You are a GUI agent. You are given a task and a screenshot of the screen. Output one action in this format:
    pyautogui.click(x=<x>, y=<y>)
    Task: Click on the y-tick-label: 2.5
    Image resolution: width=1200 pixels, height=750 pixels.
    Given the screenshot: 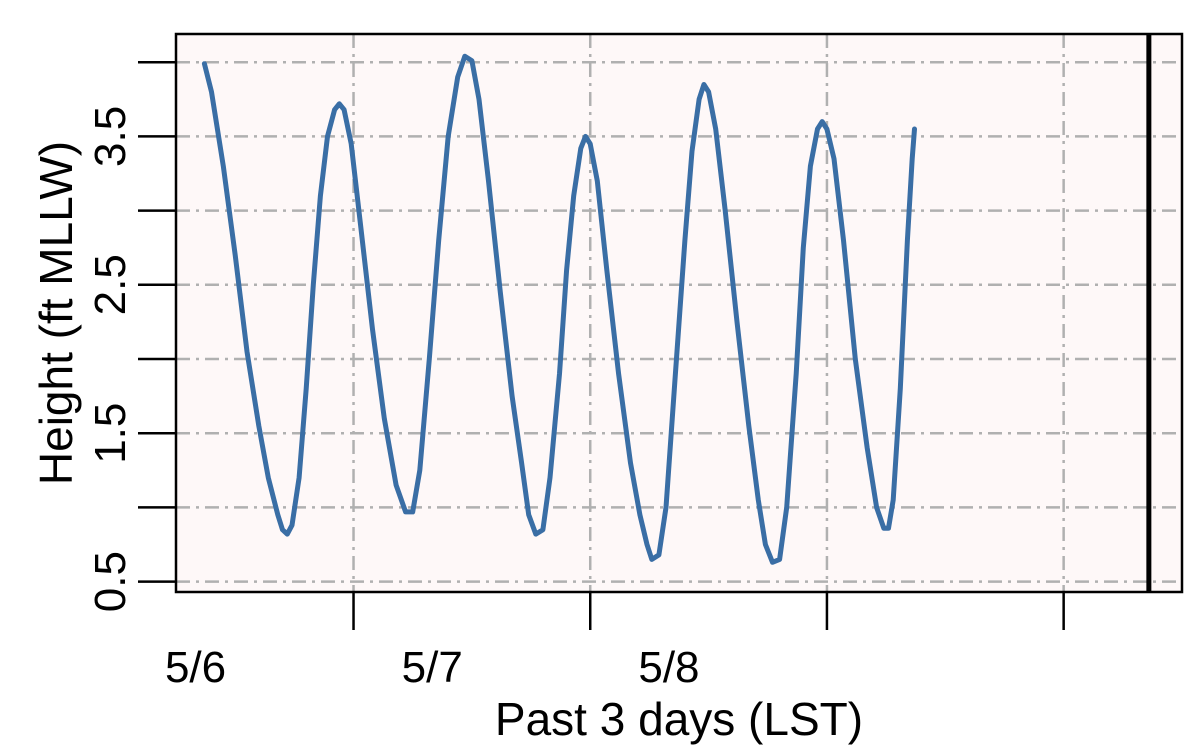 What is the action you would take?
    pyautogui.click(x=110, y=284)
    